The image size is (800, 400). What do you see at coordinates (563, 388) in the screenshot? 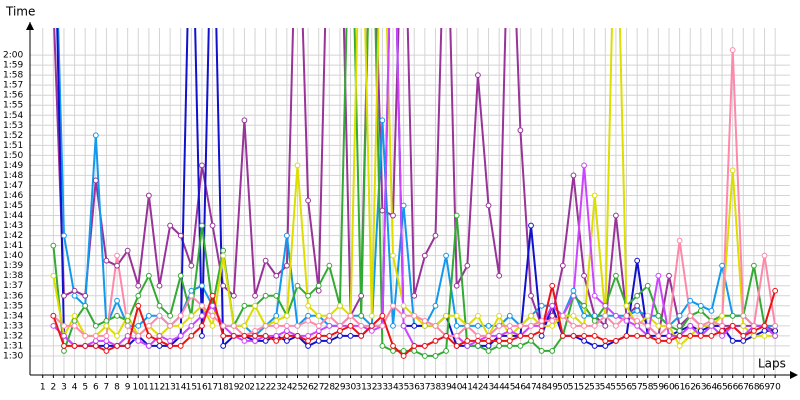
I see `x-tick-label: 50` at bounding box center [563, 388].